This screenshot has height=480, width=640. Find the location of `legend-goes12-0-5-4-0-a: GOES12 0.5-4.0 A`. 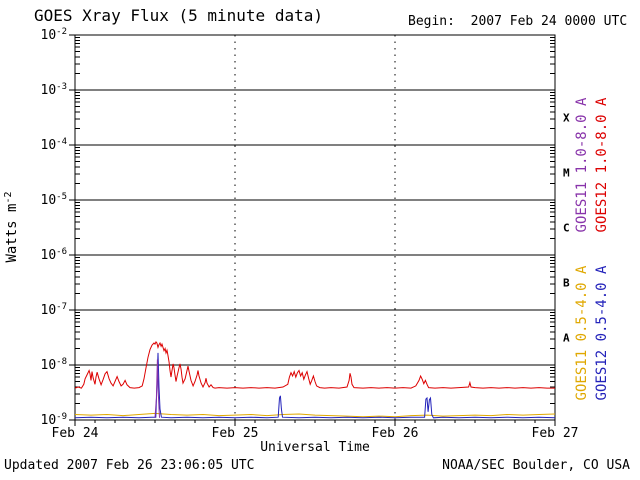

legend-goes12-0-5-4-0-a: GOES12 0.5-4.0 A is located at coordinates (602, 332).